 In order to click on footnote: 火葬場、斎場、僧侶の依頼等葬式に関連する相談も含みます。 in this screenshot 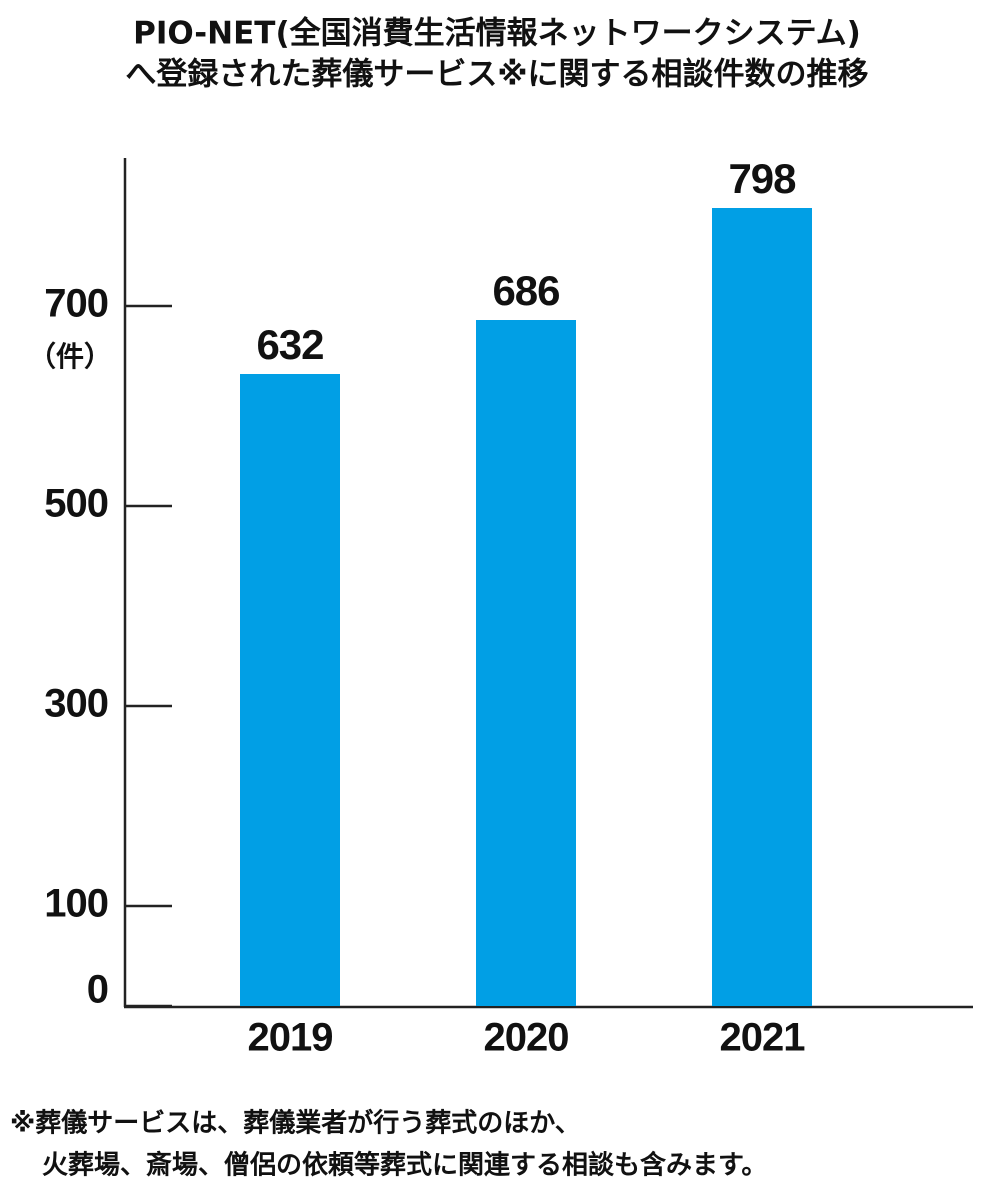, I will do `click(404, 1165)`.